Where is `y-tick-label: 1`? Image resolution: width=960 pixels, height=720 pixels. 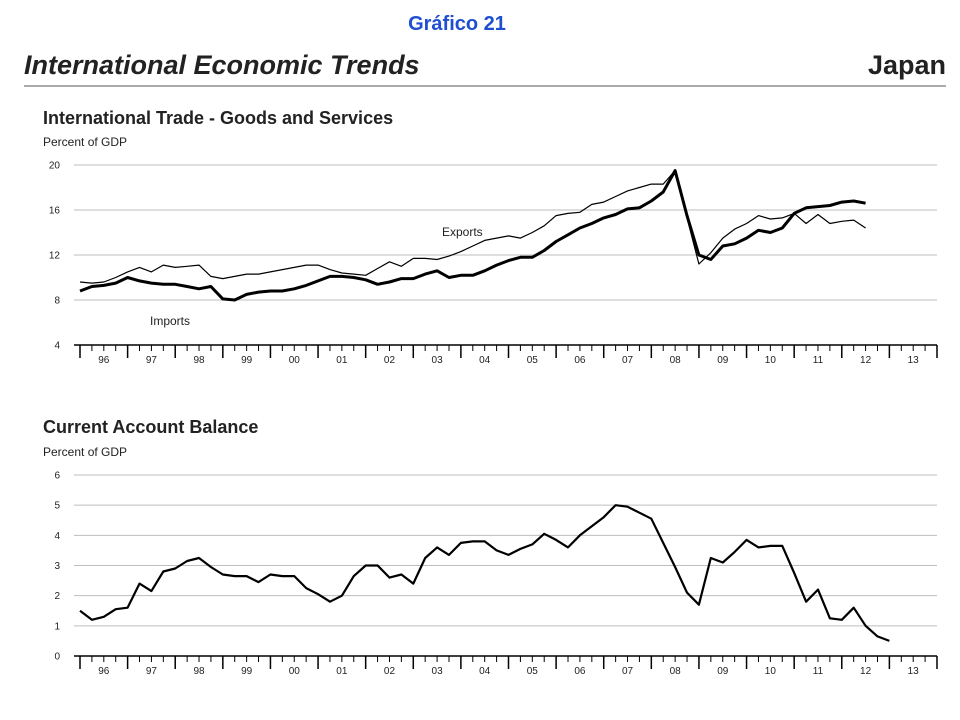
y-tick-label: 1 is located at coordinates (57, 626).